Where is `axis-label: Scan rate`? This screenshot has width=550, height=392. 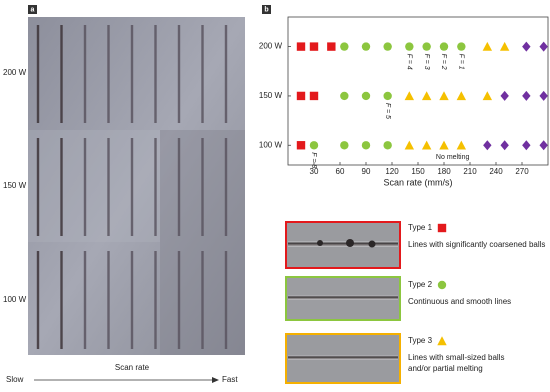 axis-label: Scan rate is located at coordinates (132, 367).